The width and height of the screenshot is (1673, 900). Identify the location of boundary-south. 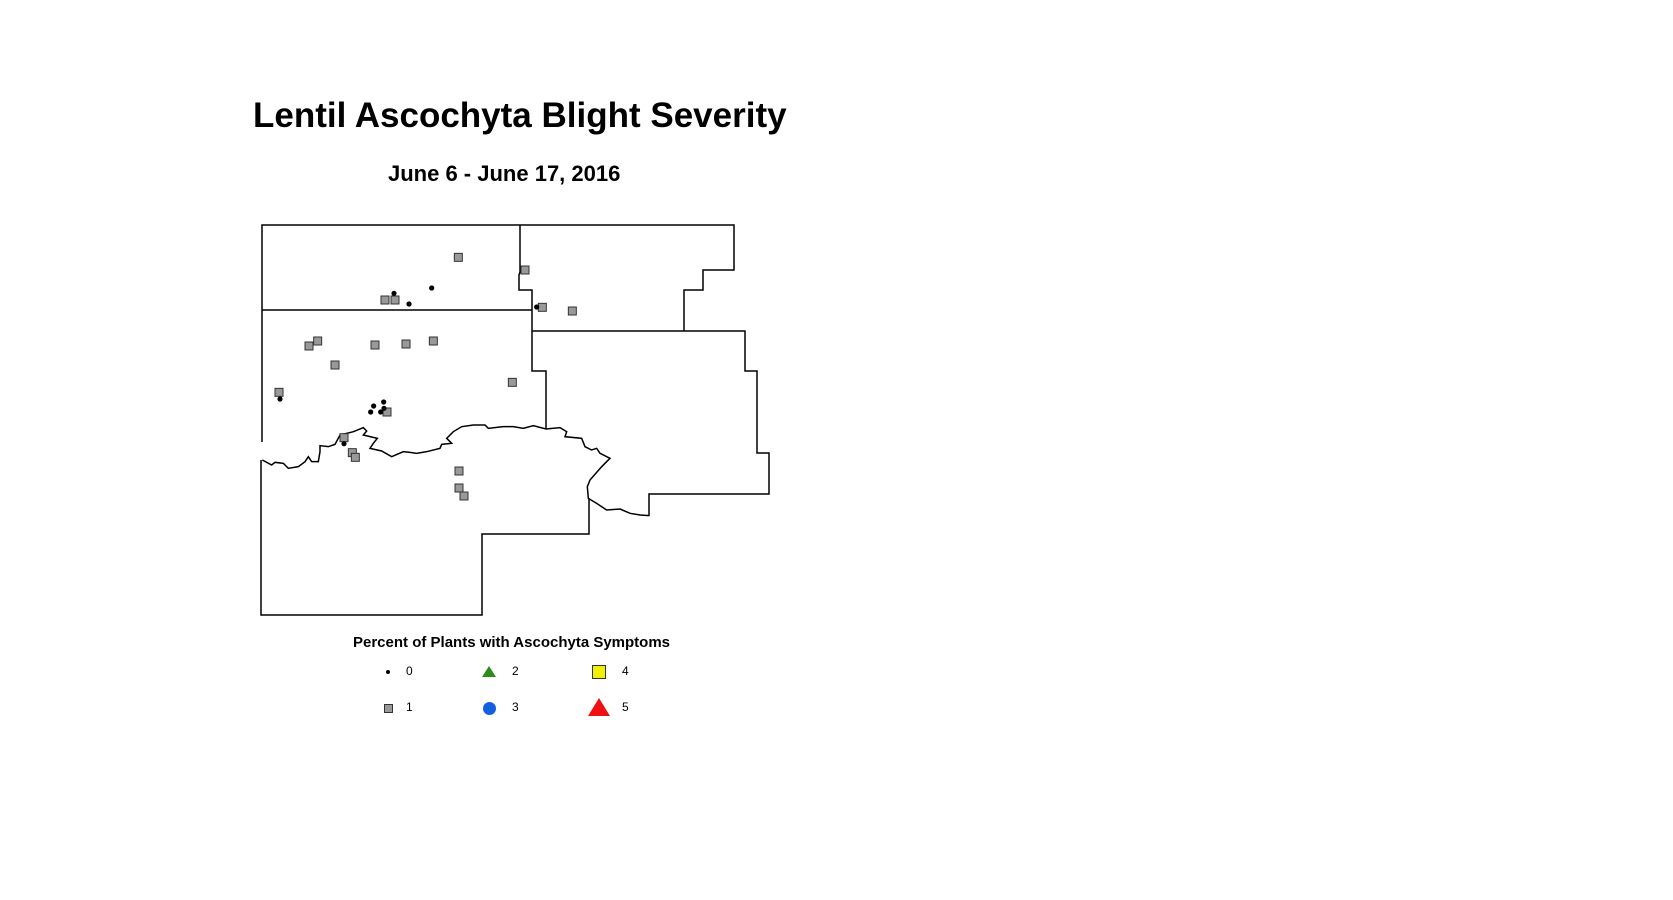
(425, 538).